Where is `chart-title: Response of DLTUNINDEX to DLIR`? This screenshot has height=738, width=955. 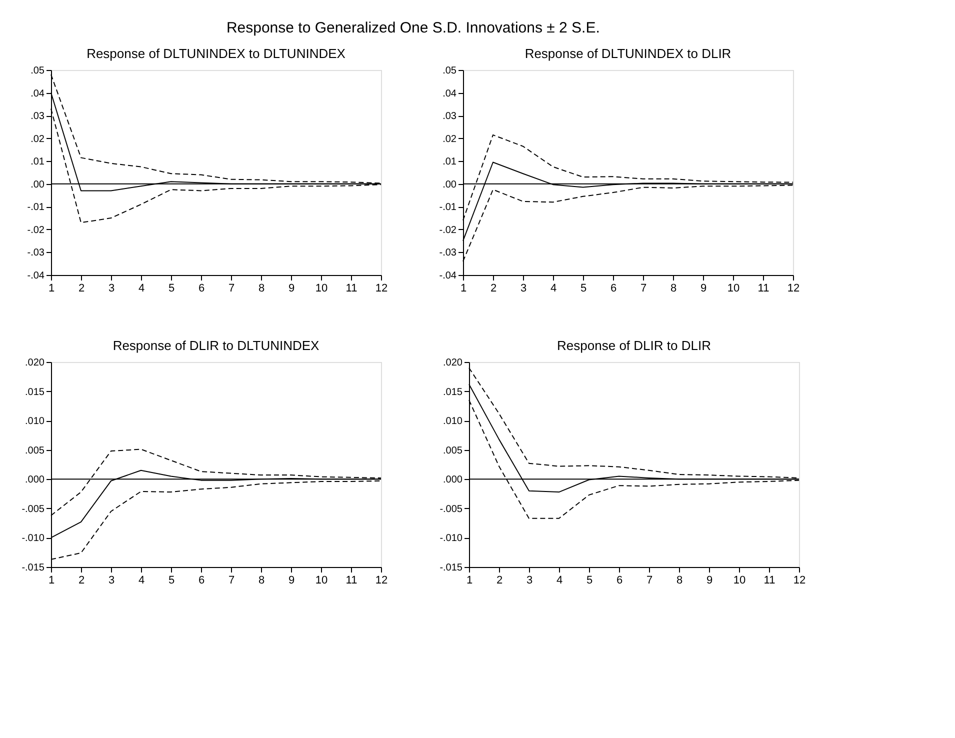
chart-title: Response of DLTUNINDEX to DLIR is located at coordinates (628, 53).